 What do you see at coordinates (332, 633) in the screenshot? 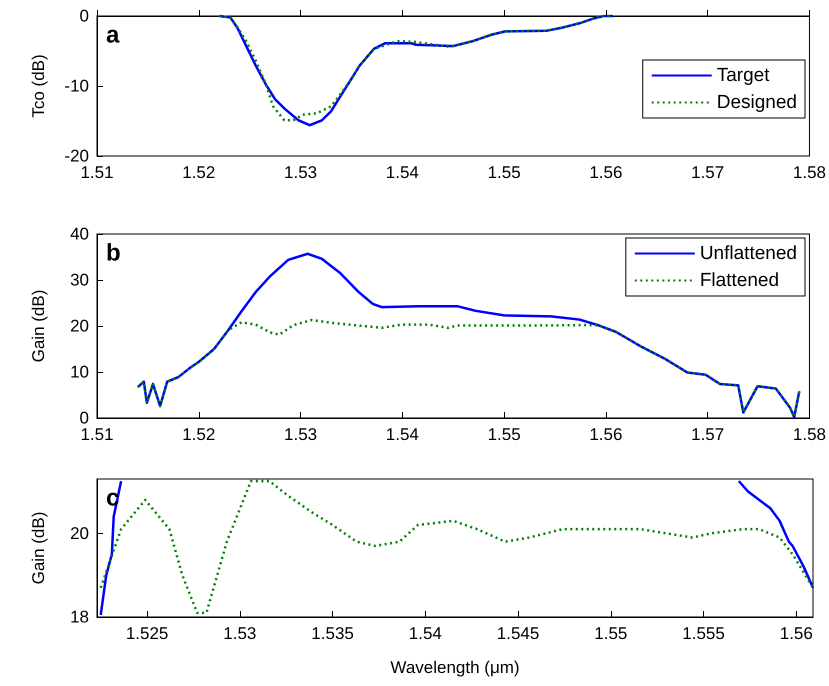
I see `x-tick-label: 1.535` at bounding box center [332, 633].